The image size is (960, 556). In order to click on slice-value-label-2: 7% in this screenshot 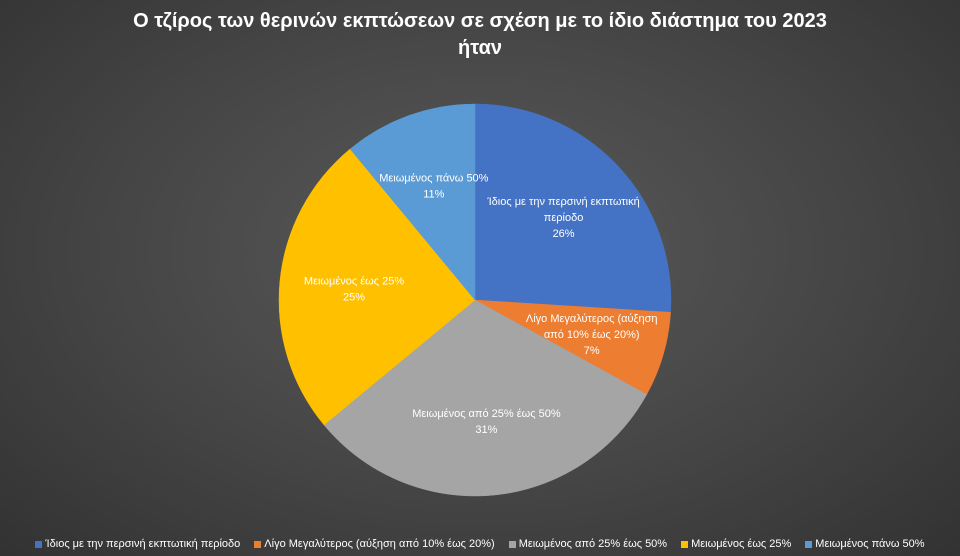, I will do `click(592, 351)`.